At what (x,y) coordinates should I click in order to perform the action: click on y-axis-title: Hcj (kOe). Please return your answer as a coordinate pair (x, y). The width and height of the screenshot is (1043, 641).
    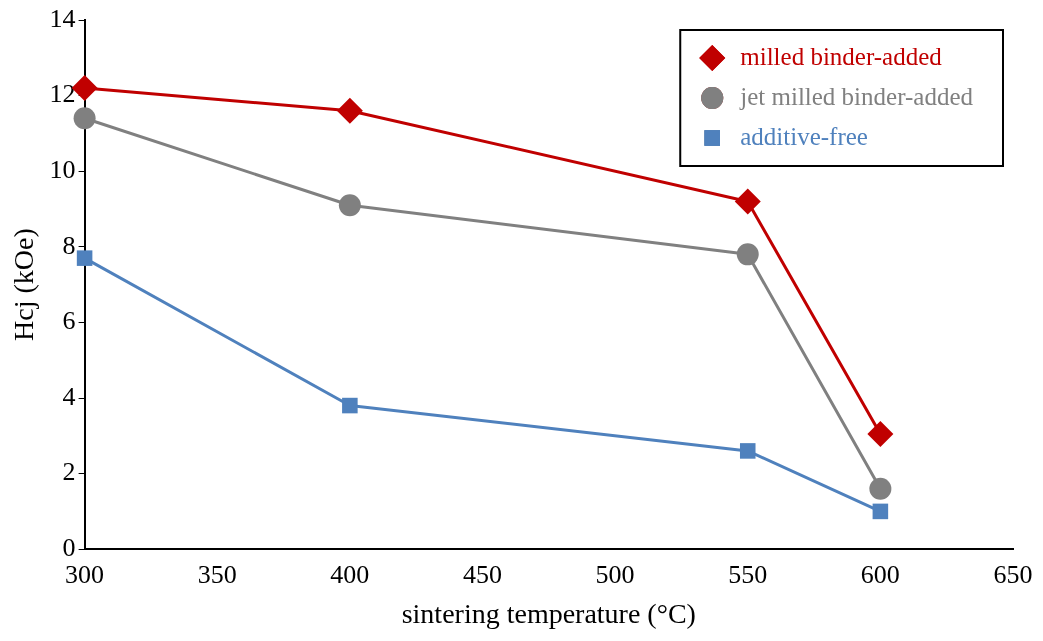
    Looking at the image, I should click on (24, 284).